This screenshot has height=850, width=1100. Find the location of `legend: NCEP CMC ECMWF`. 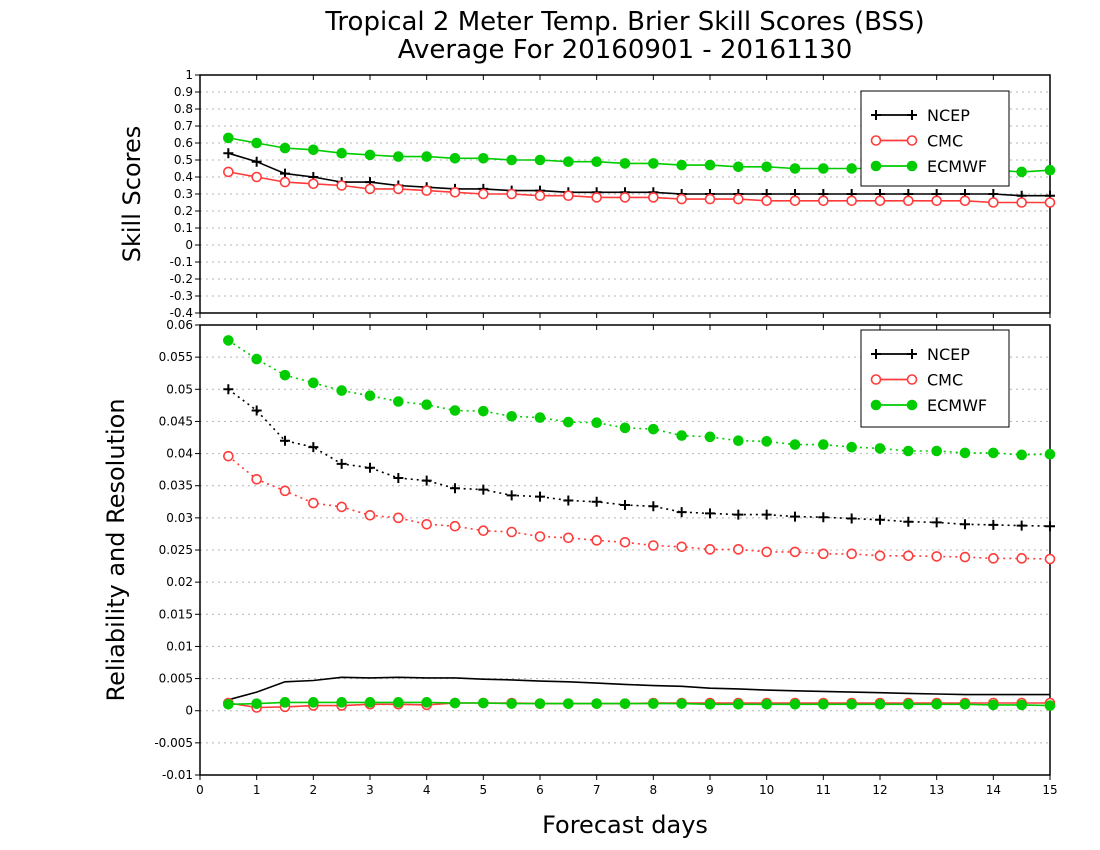

legend: NCEP CMC ECMWF is located at coordinates (935, 378).